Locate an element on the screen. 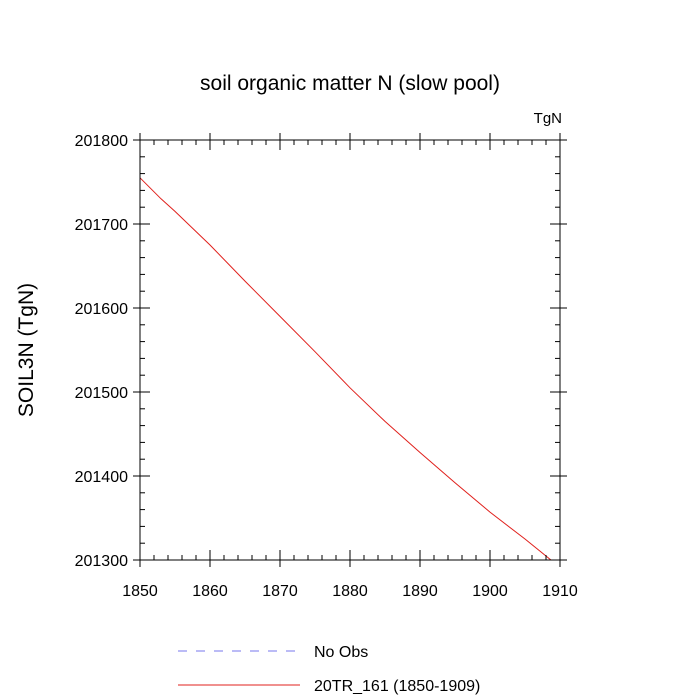  x-tick-label: 1860 is located at coordinates (210, 591).